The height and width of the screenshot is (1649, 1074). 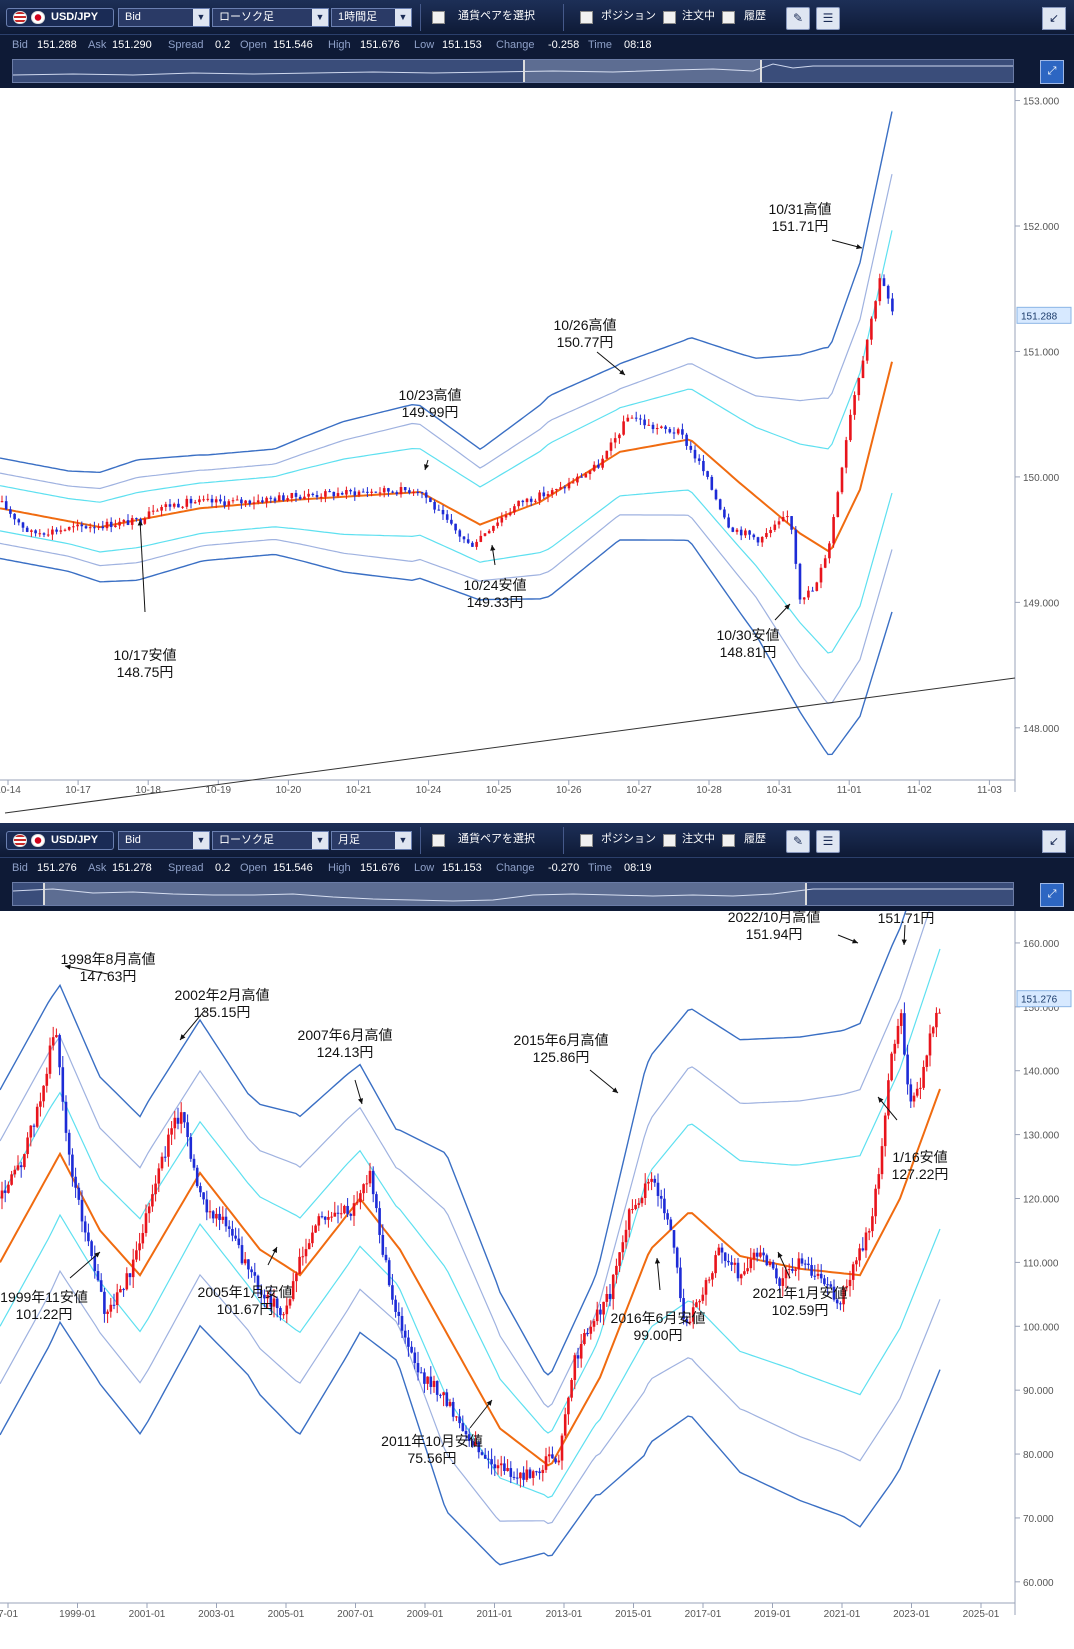 What do you see at coordinates (380, 45) in the screenshot?
I see `high-value: 151.676` at bounding box center [380, 45].